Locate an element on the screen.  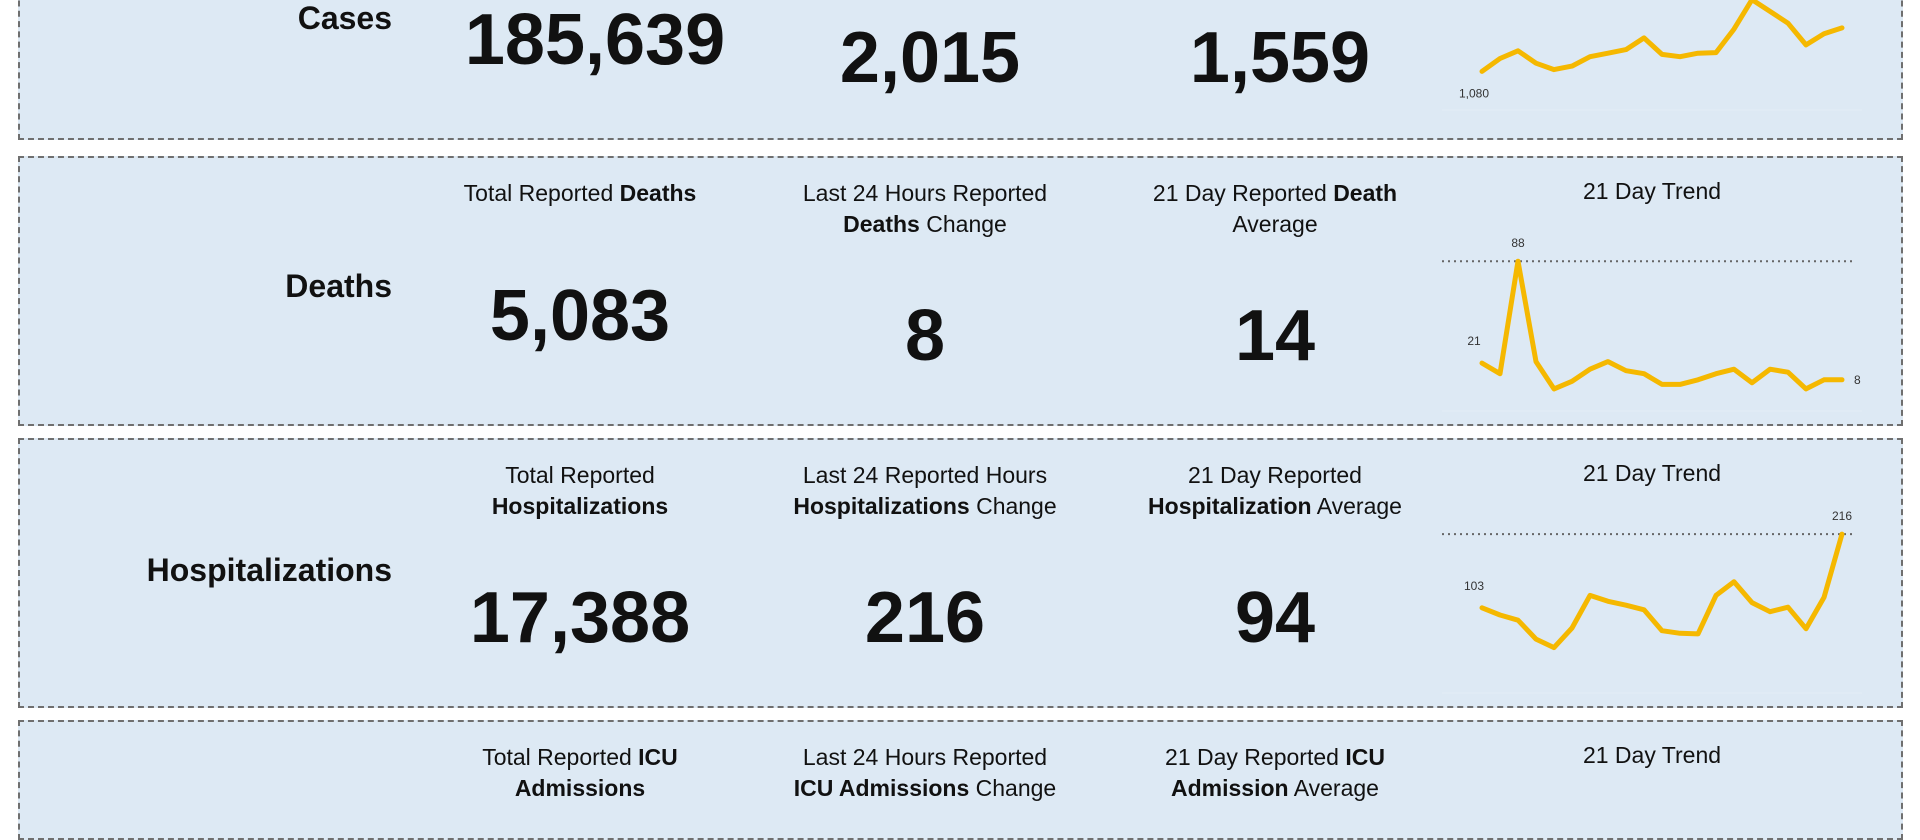
peak-value-label: 88 is located at coordinates (1518, 243).